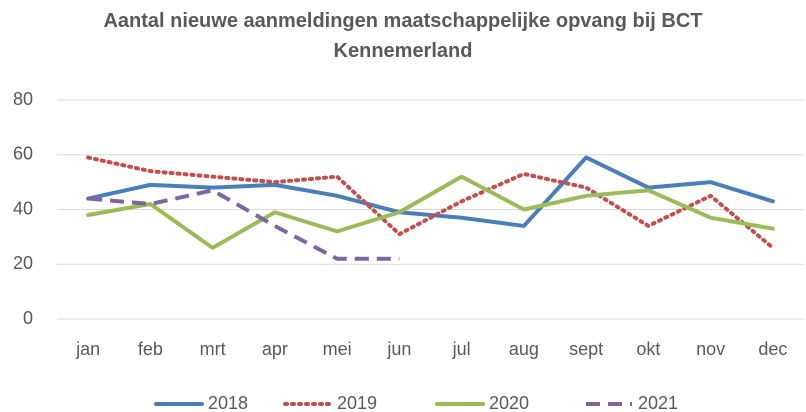 This screenshot has width=806, height=412. Describe the element at coordinates (243, 224) in the screenshot. I see `series-line` at that location.